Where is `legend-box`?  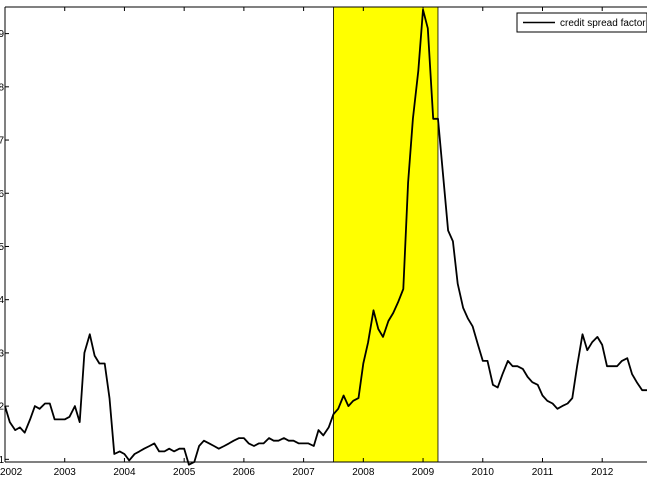
legend-box is located at coordinates (581, 22).